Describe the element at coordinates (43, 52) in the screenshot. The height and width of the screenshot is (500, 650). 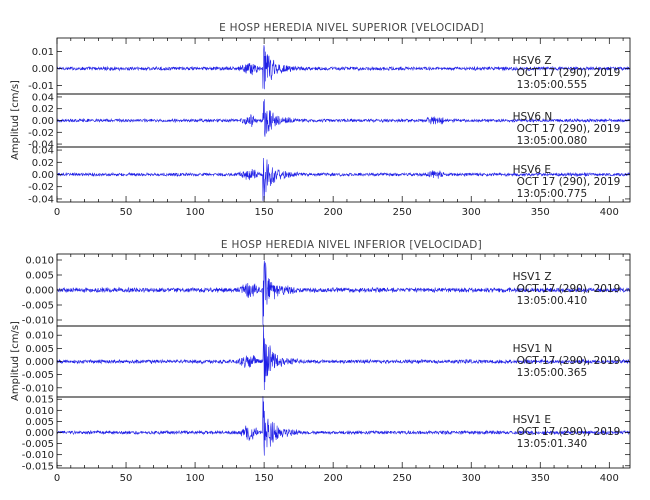
I see `y-tick-label: 0.01` at that location.